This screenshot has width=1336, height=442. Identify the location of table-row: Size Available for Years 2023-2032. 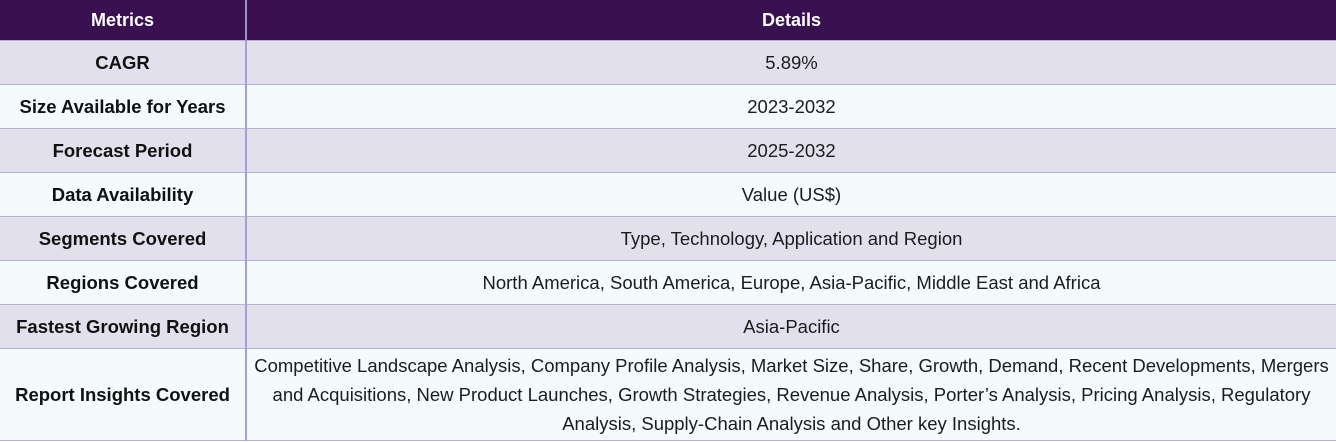
(668, 106).